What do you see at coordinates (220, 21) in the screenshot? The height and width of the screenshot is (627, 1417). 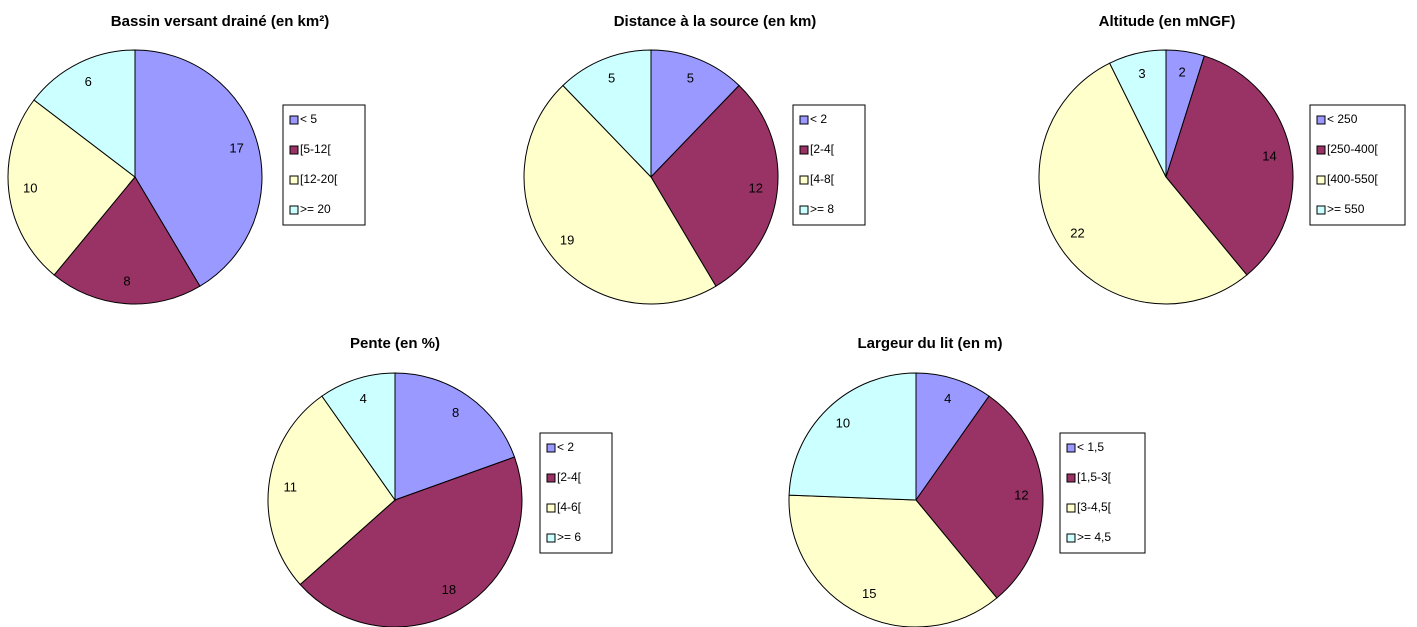 I see `chart-title: Bassin versant drainé (en km²)` at bounding box center [220, 21].